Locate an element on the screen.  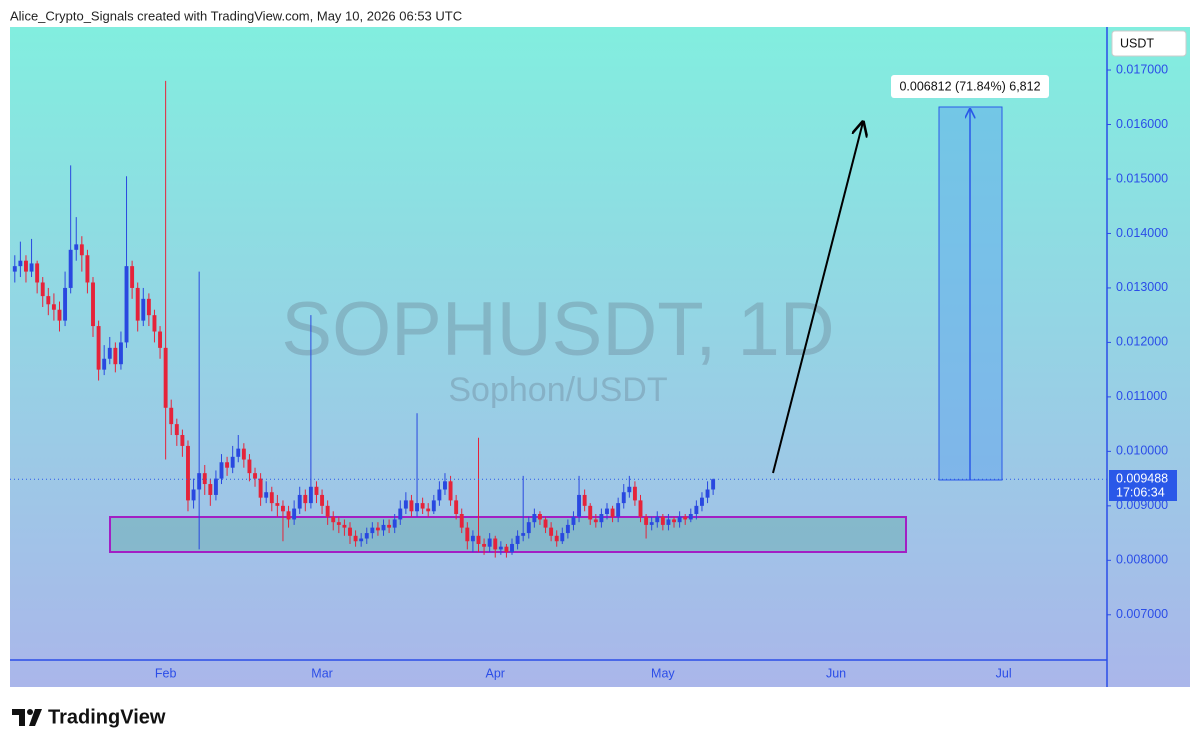
measure-label: 0.006812 (71.84%) 6,812 is located at coordinates (969, 86).